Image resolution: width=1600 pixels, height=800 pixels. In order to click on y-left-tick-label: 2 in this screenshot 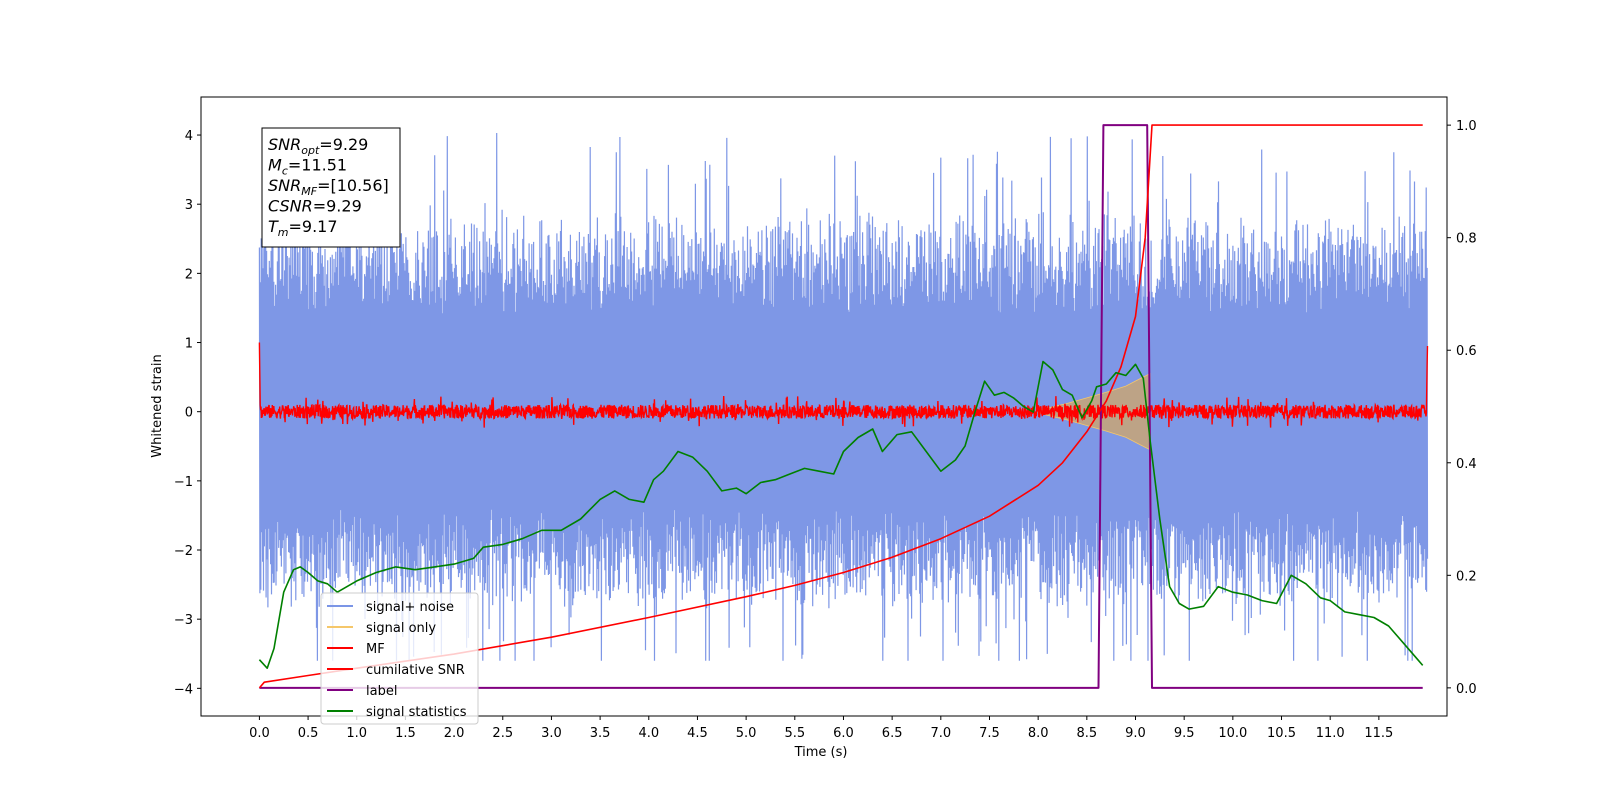, I will do `click(189, 274)`.